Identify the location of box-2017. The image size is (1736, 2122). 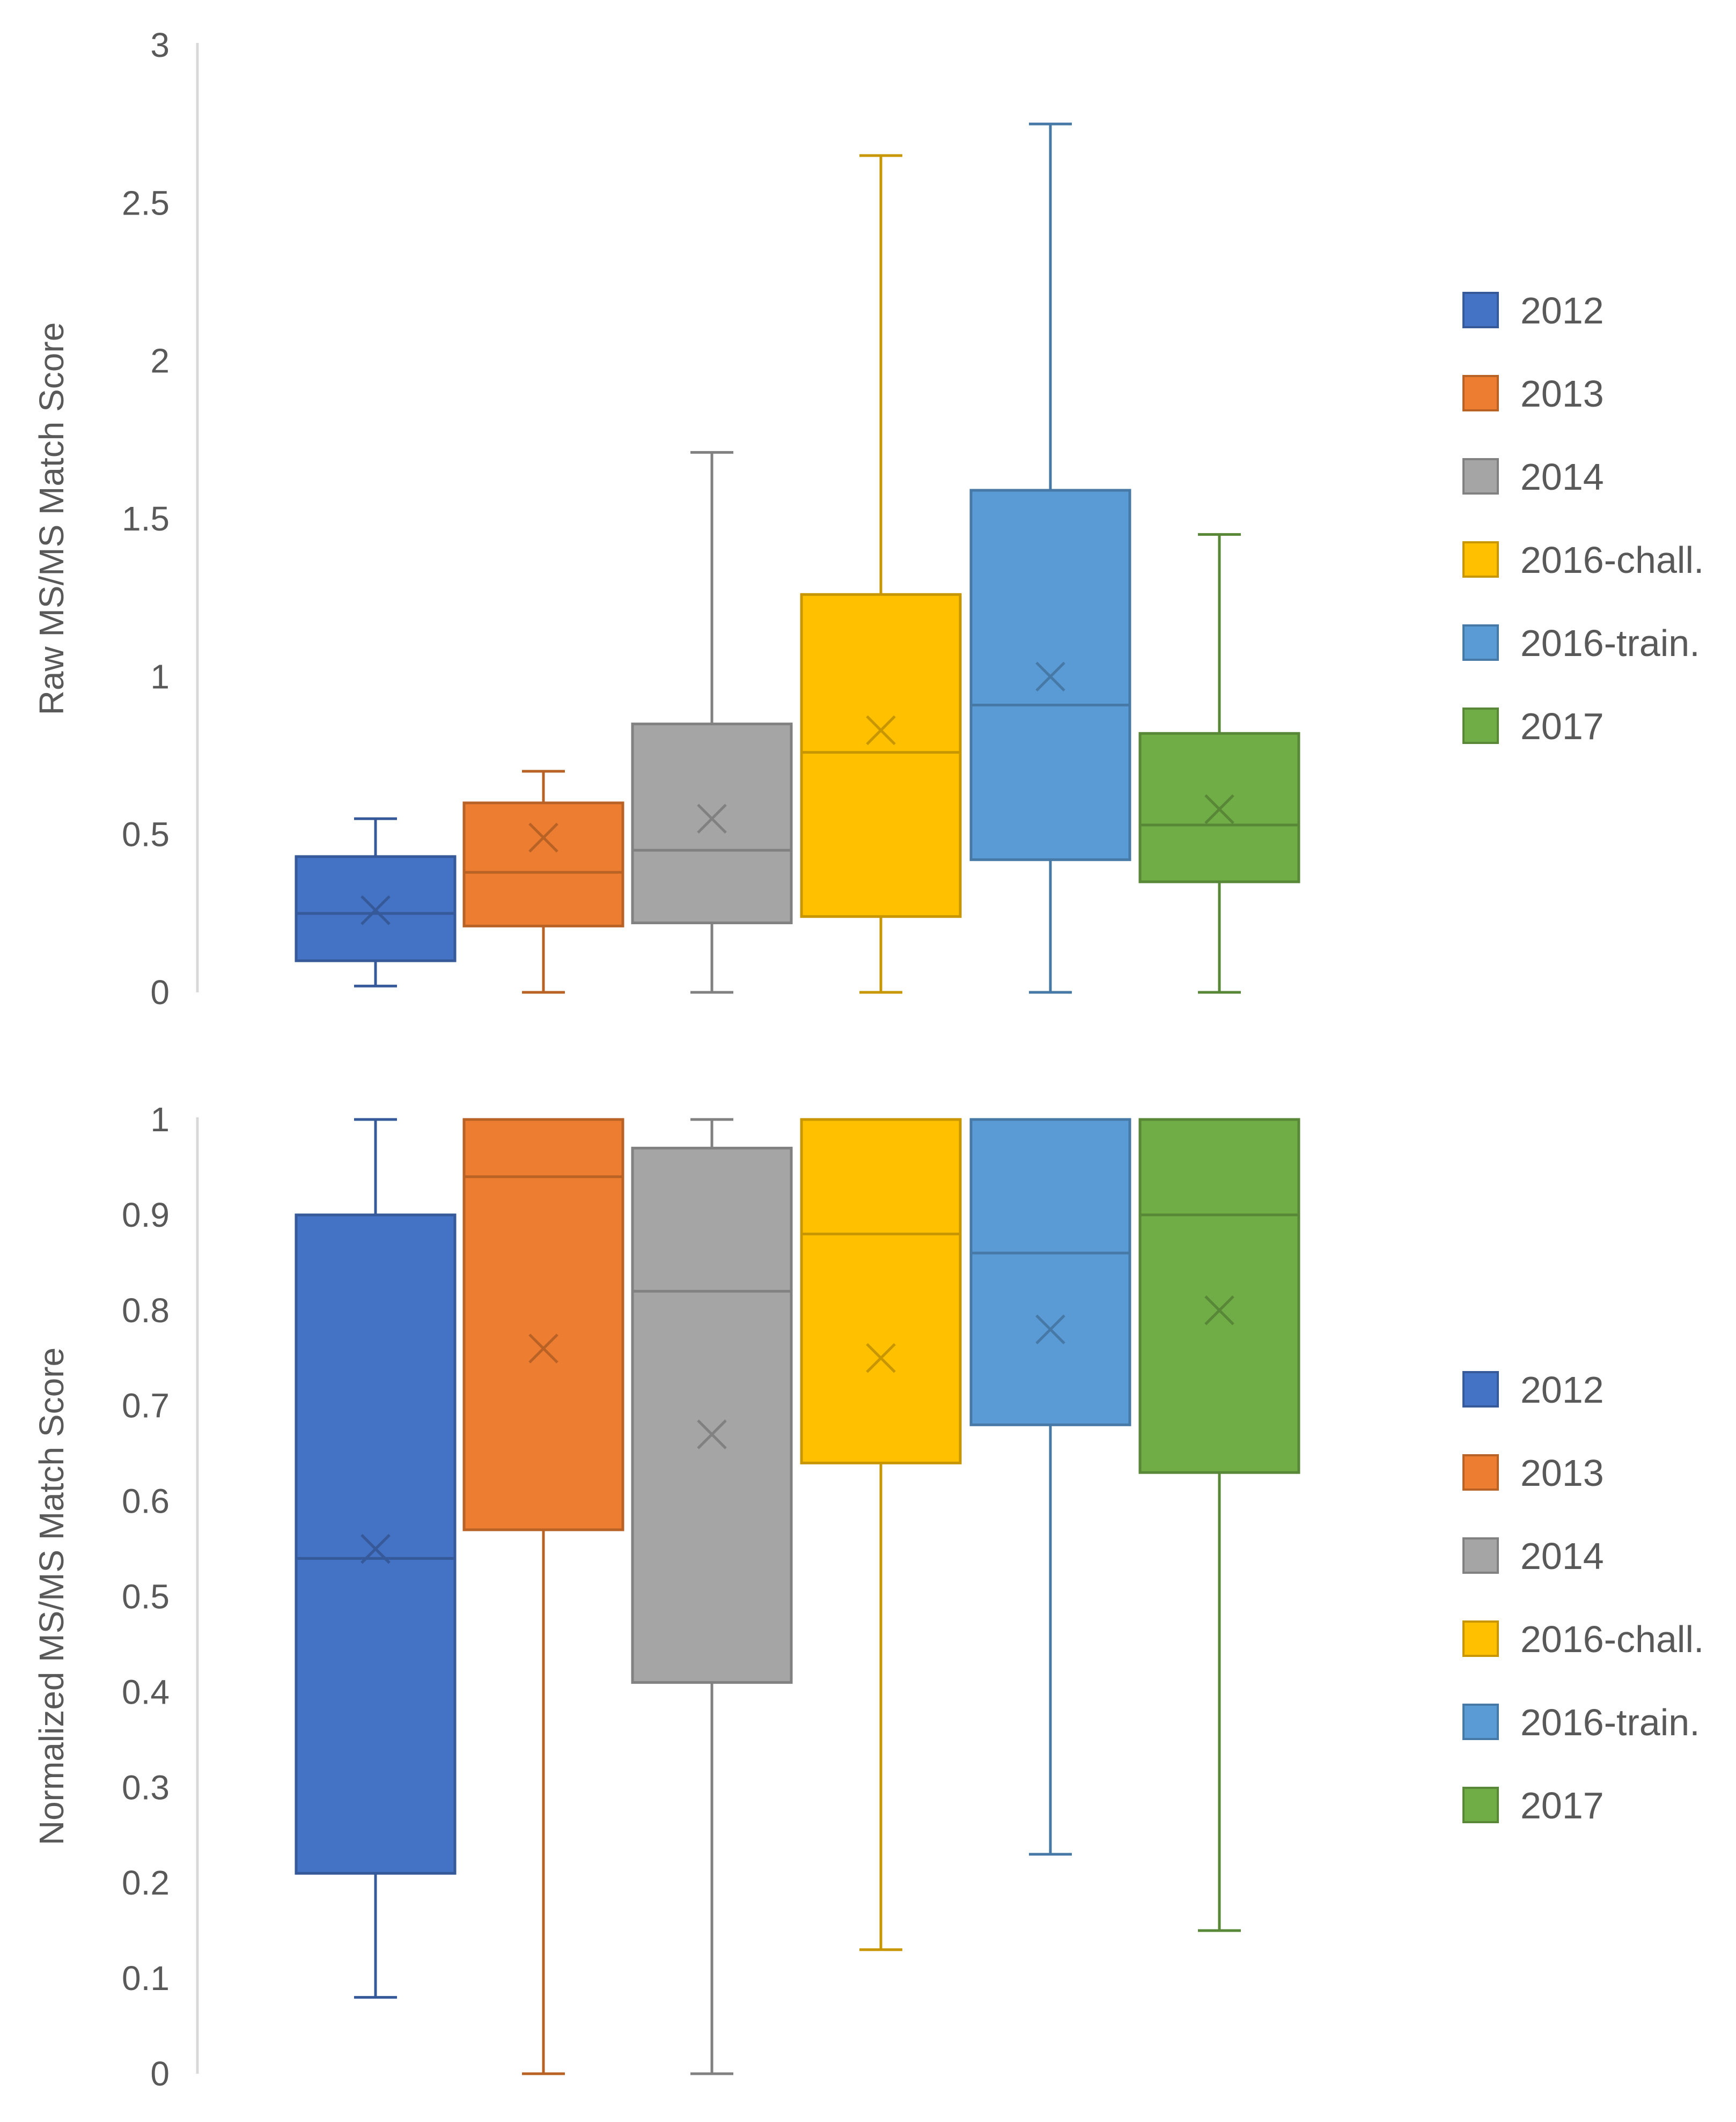
(1219, 763).